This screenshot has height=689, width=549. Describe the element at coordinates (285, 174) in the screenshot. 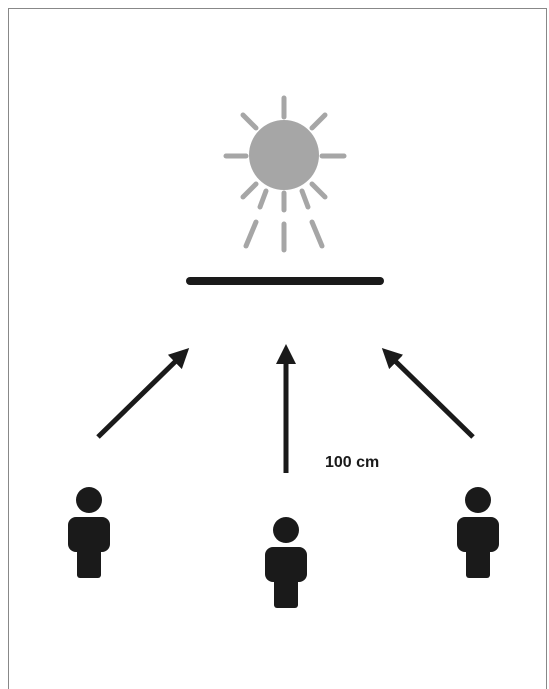

I see `sun` at that location.